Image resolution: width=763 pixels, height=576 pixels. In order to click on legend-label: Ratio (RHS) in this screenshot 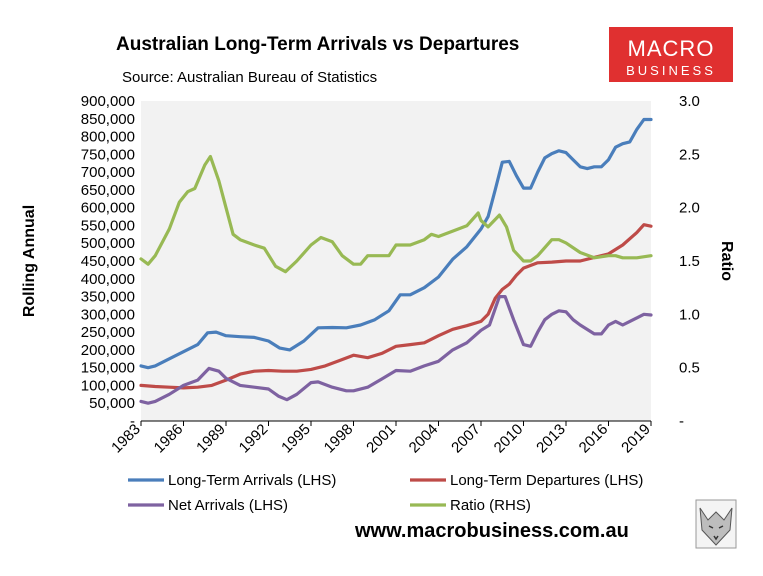, I will do `click(490, 505)`.